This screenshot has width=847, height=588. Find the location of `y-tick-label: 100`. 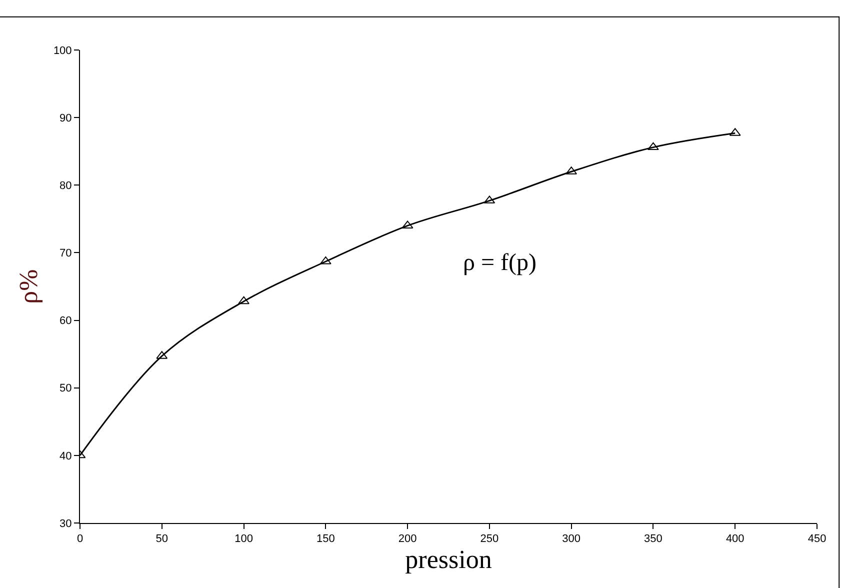

y-tick-label: 100 is located at coordinates (62, 50).